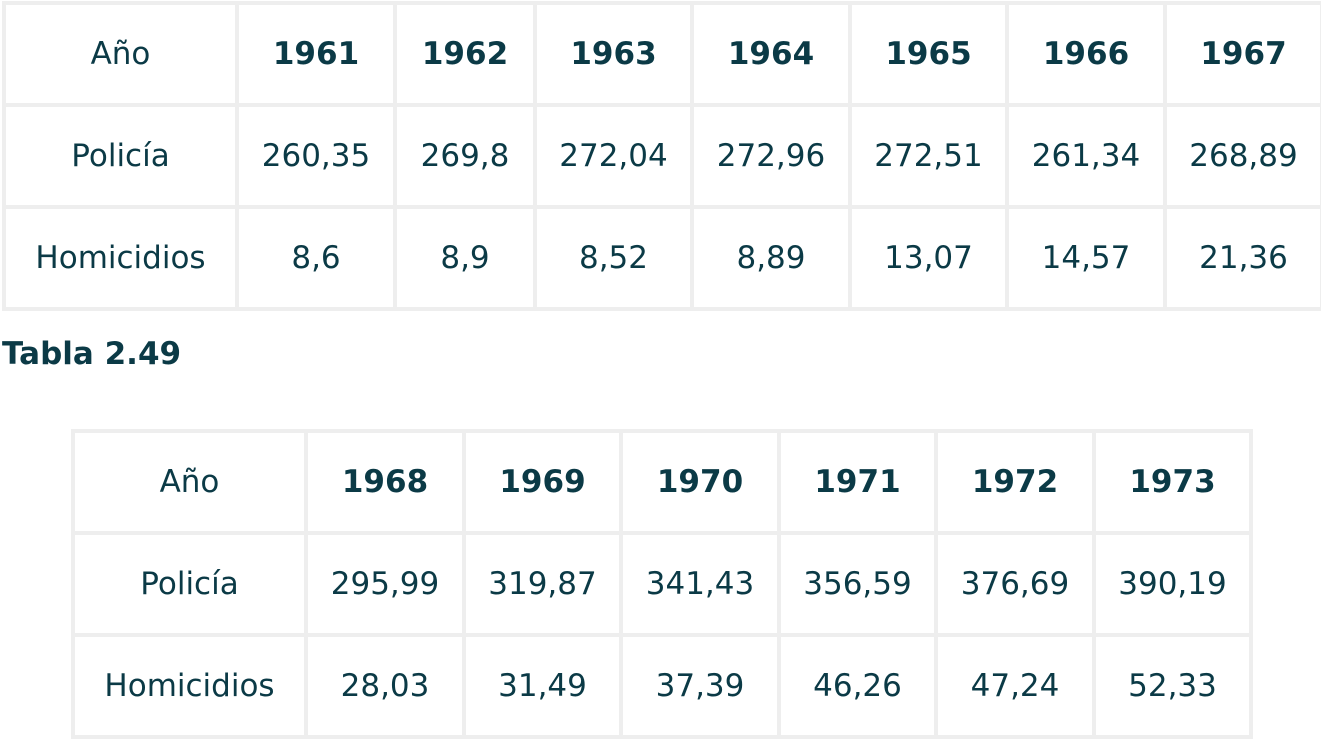 This screenshot has height=739, width=1321. I want to click on year-cell: 1964, so click(771, 54).